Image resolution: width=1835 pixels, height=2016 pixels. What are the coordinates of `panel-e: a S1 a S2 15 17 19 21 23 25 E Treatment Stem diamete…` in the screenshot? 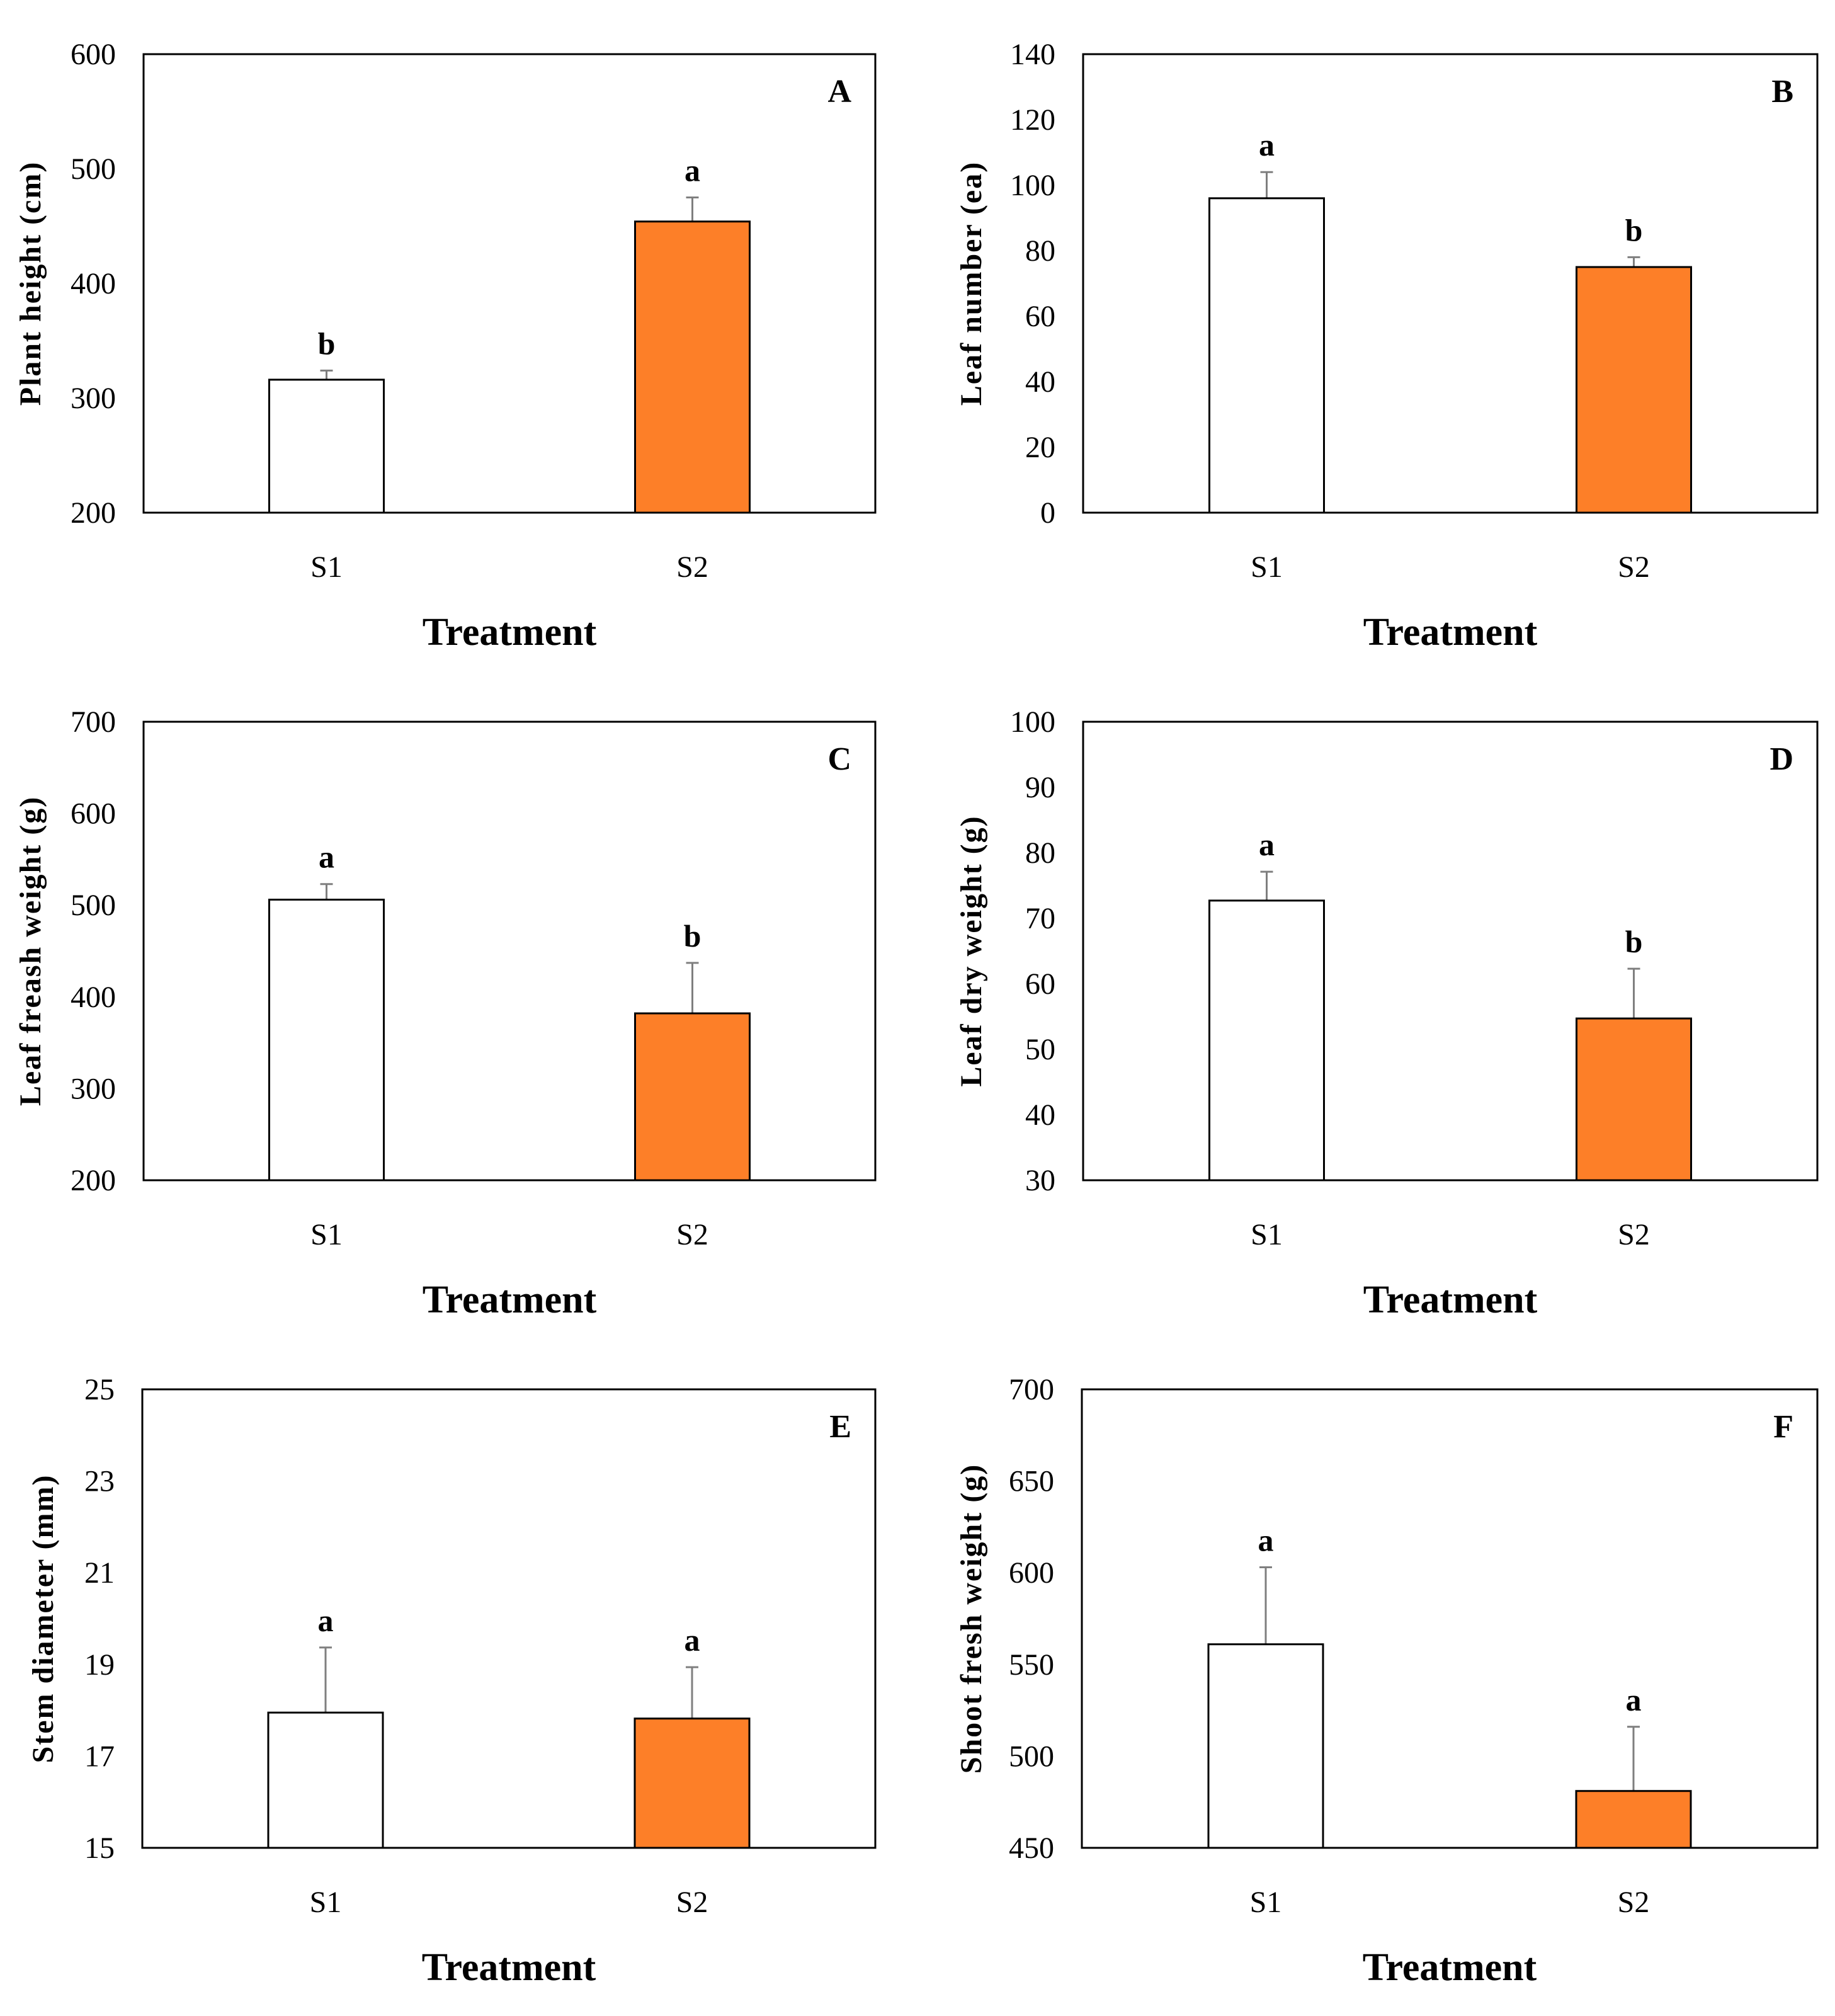 It's located at (451, 1681).